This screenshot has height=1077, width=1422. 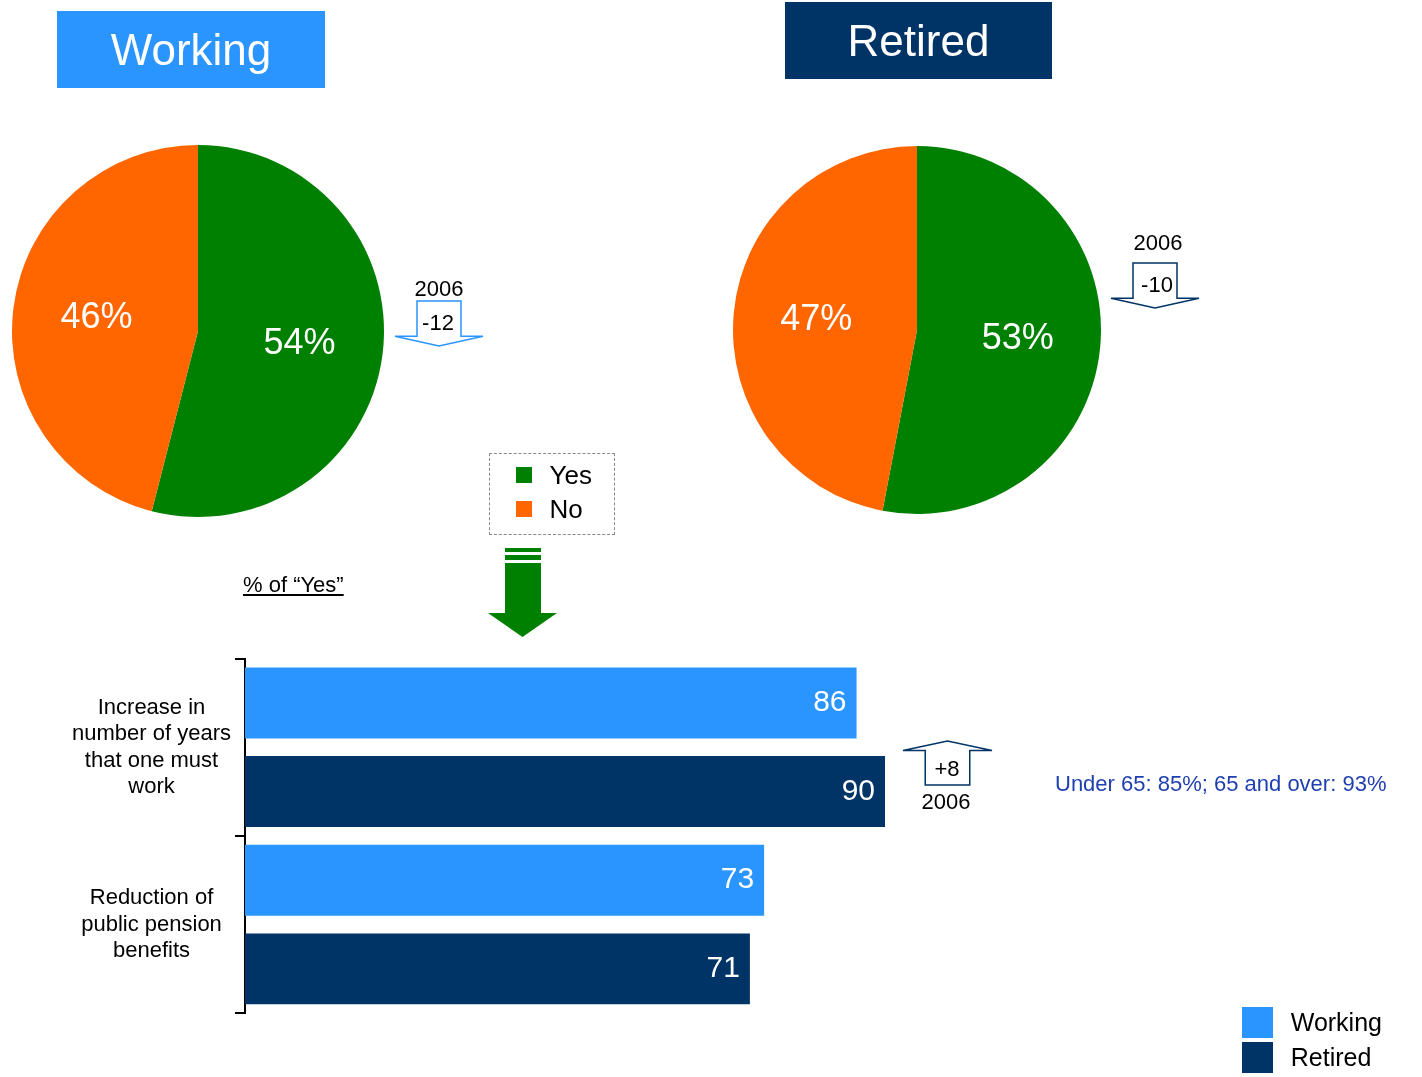 I want to click on legend-label: Retired, so click(x=1331, y=1057).